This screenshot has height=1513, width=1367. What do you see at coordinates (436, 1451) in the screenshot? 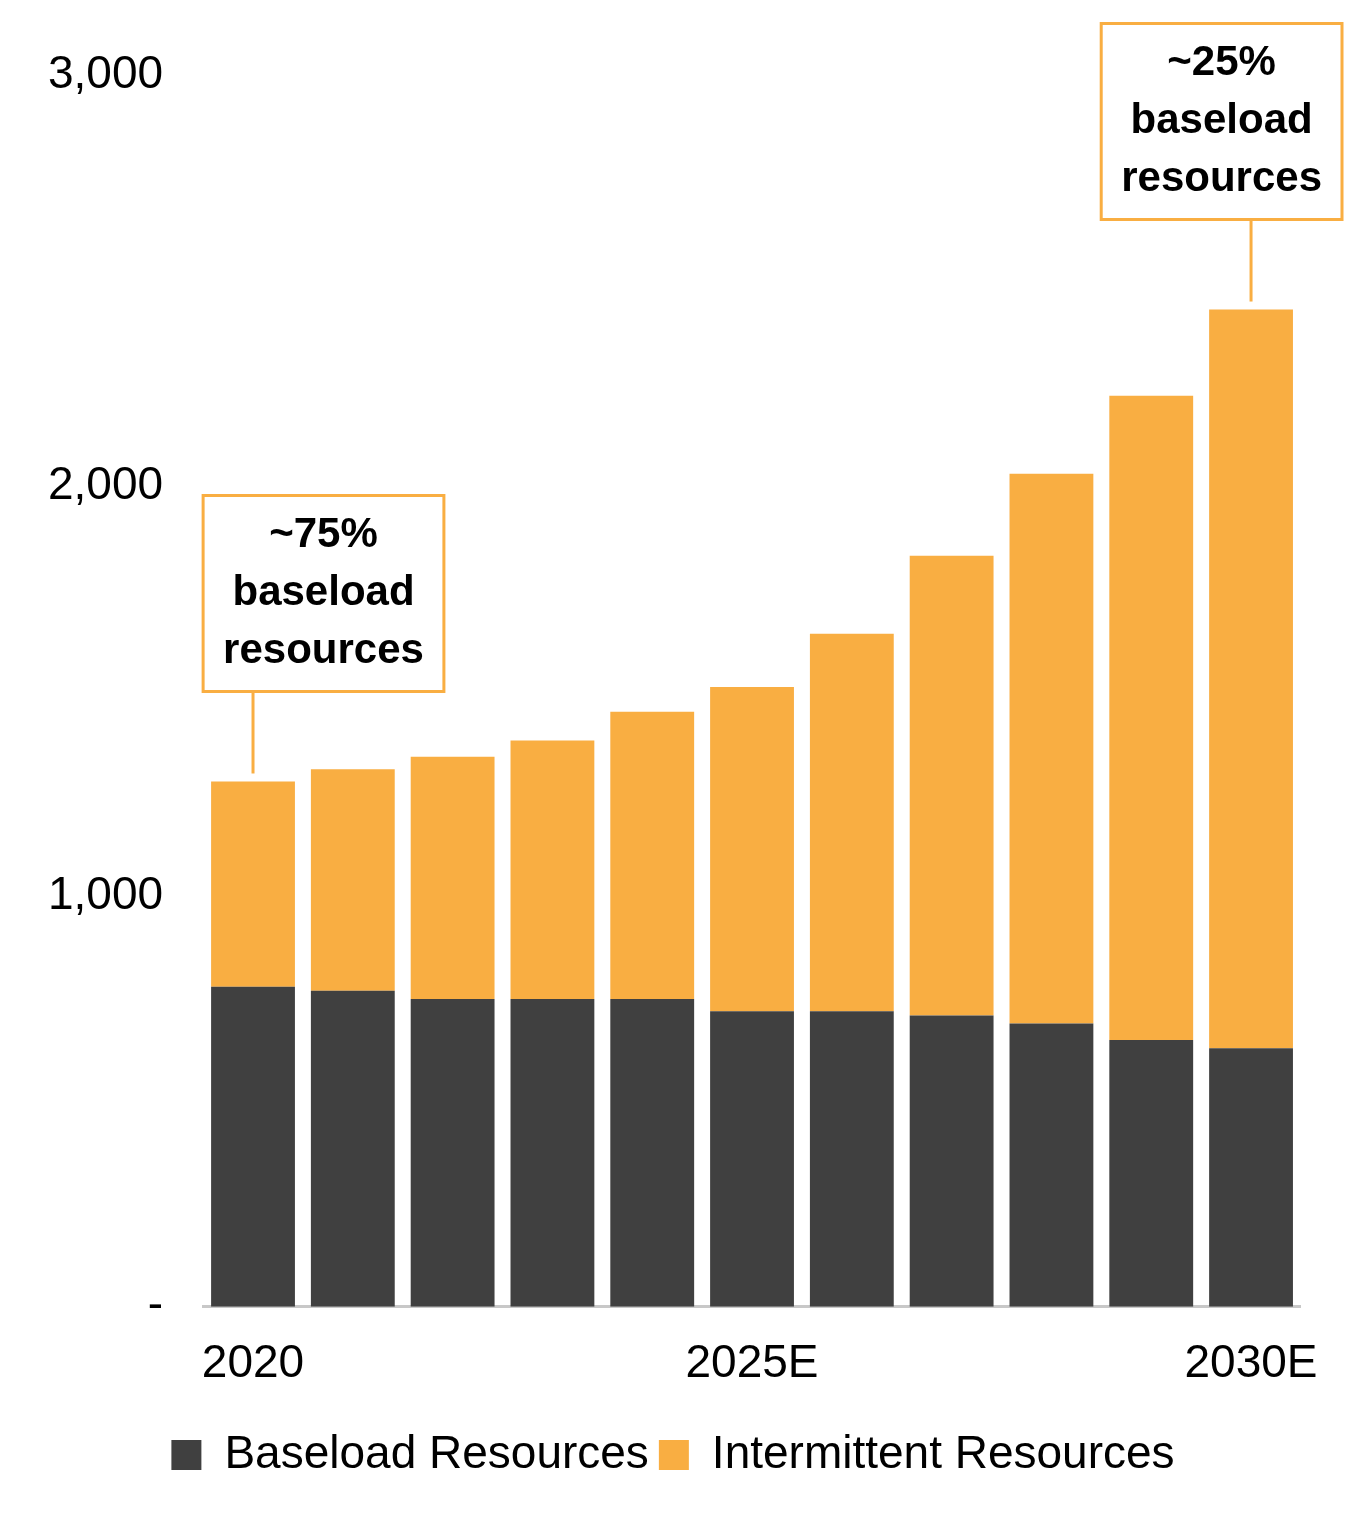
I see `legend-label: Baseload Resources` at bounding box center [436, 1451].